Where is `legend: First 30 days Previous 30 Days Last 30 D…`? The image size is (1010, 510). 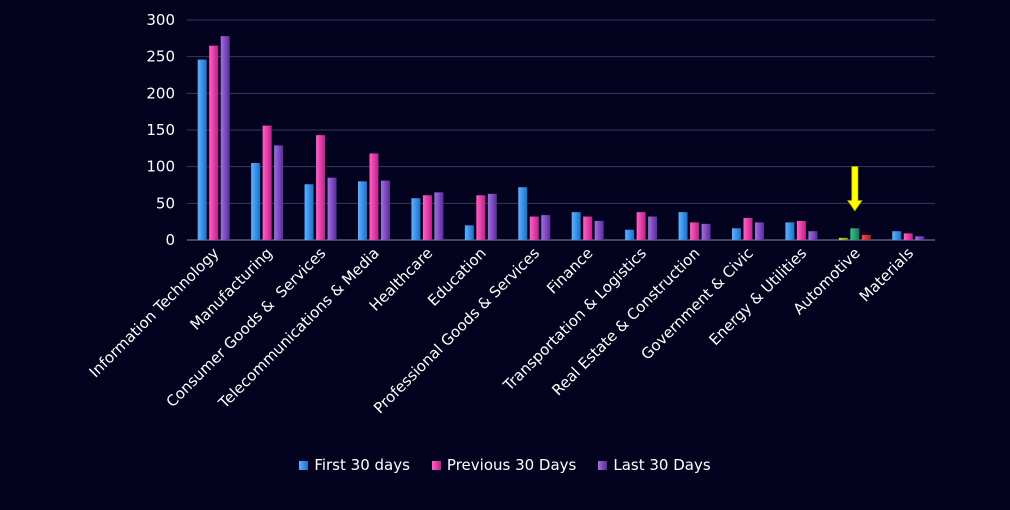
legend: First 30 days Previous 30 Days Last 30 D… is located at coordinates (505, 465).